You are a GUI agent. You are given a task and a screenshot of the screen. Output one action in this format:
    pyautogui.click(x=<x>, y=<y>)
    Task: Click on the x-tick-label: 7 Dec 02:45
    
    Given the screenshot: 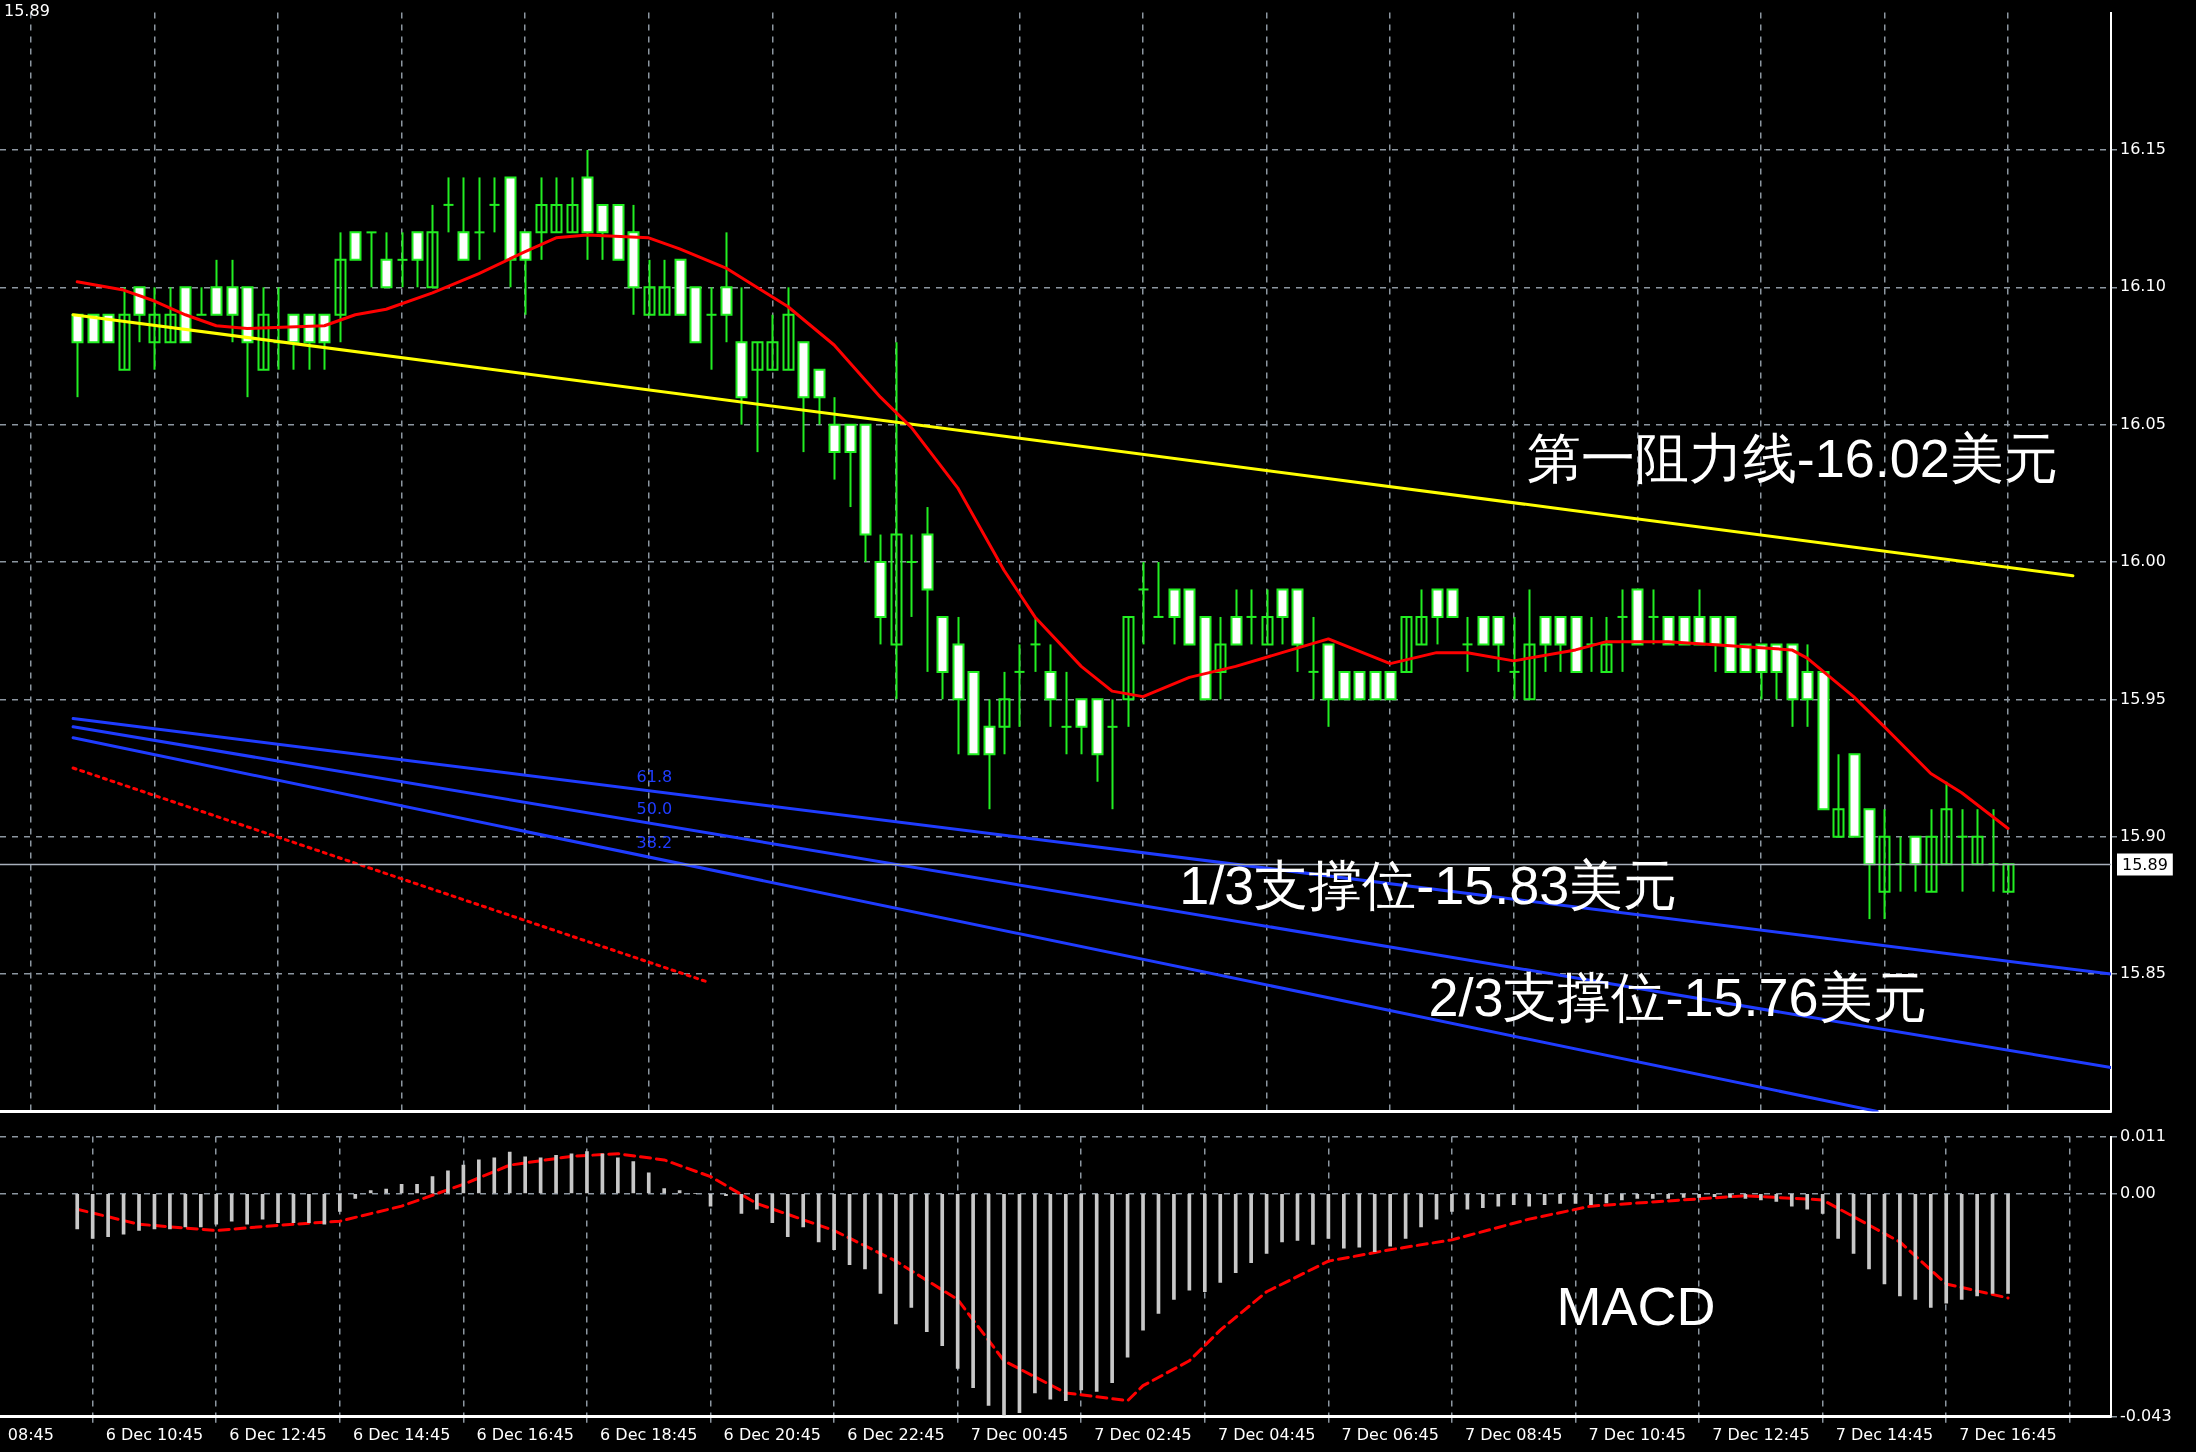 What is the action you would take?
    pyautogui.click(x=1143, y=1434)
    